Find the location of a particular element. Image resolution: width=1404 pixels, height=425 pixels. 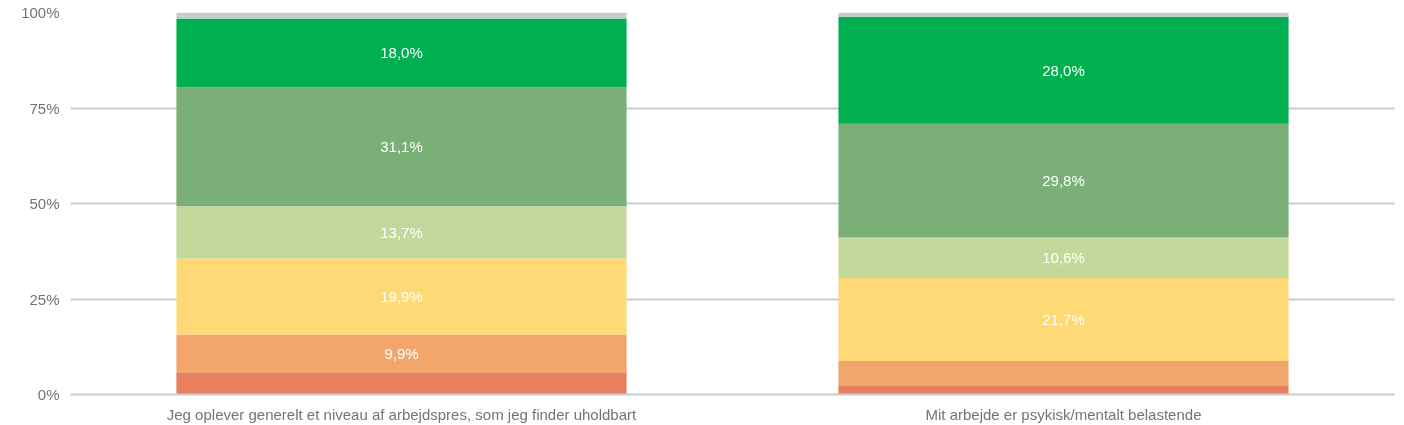

data-label: 13,7% is located at coordinates (401, 232).